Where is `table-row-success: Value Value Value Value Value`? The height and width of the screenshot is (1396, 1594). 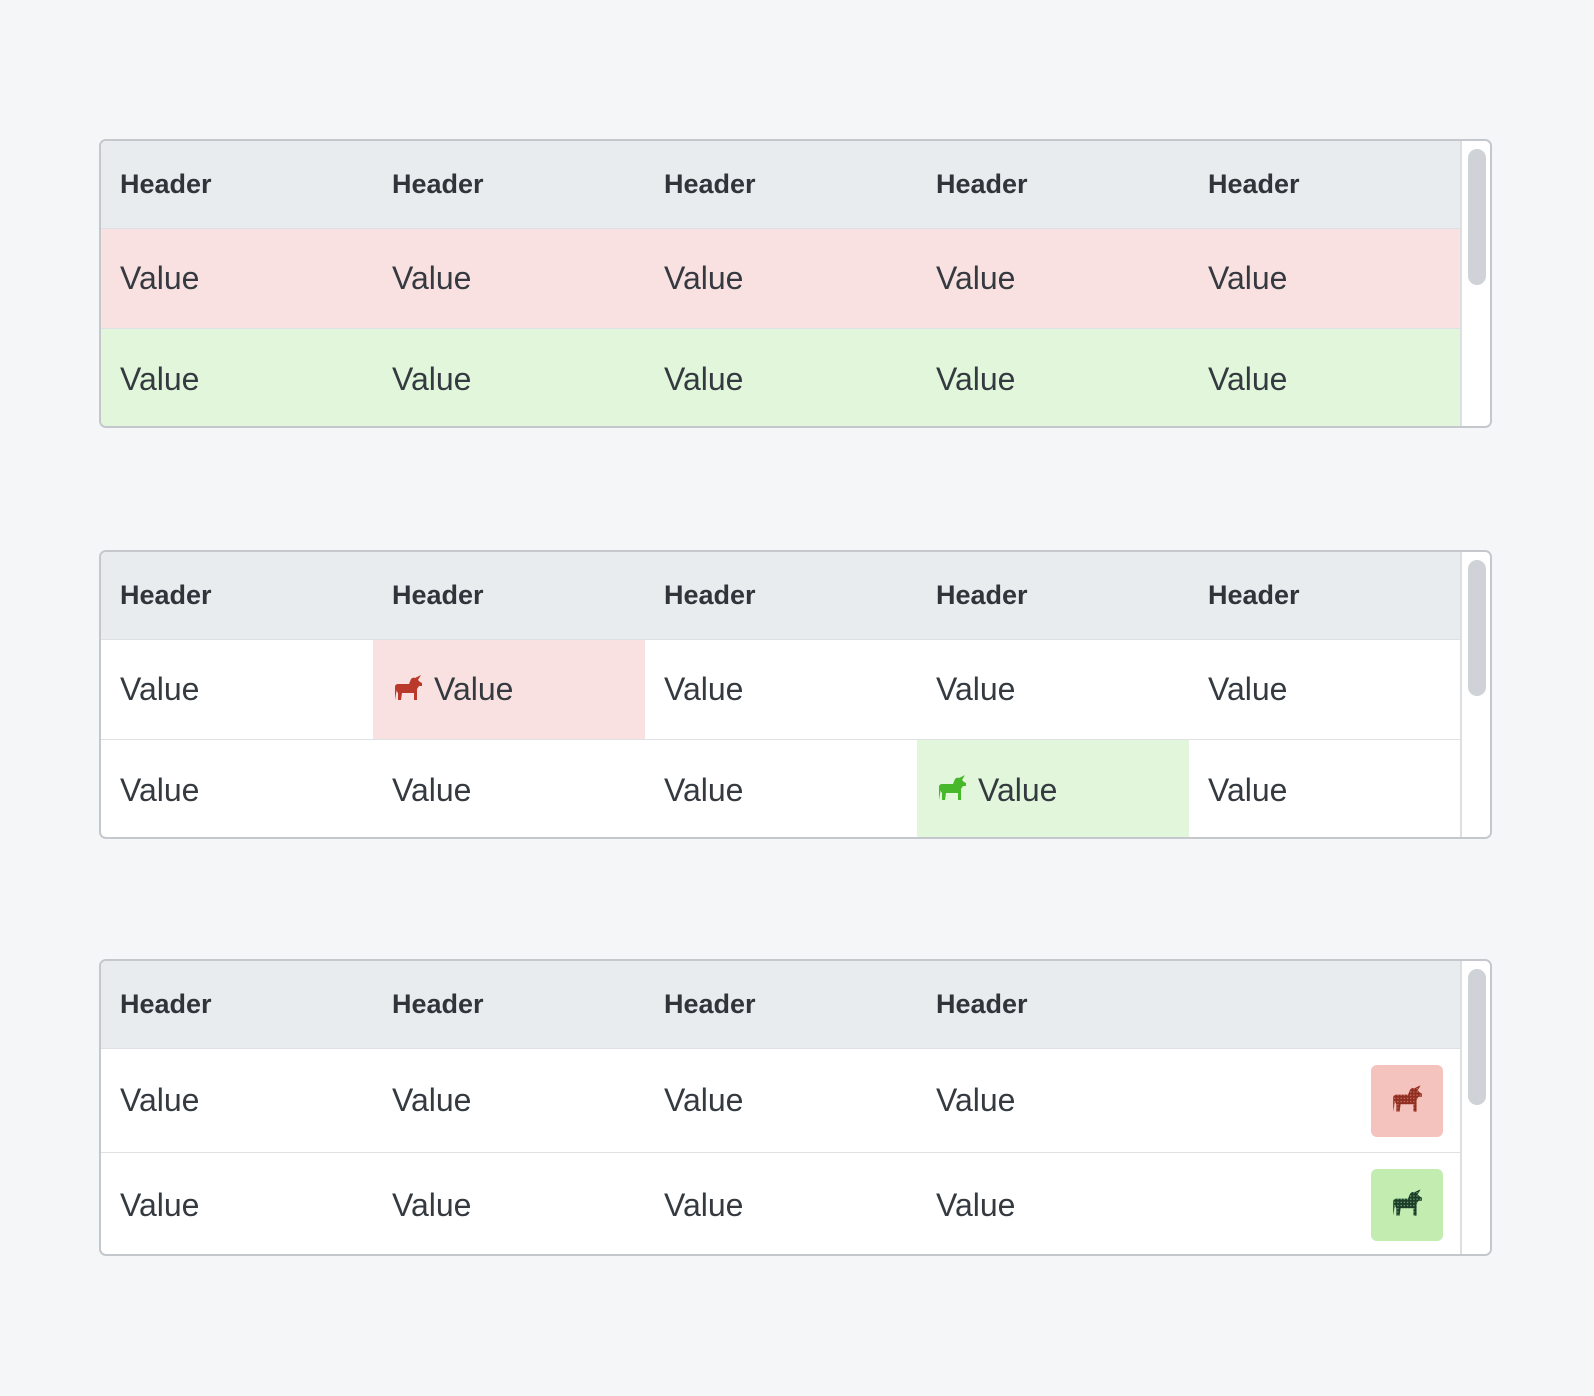
table-row-success: Value Value Value Value Value is located at coordinates (782, 377).